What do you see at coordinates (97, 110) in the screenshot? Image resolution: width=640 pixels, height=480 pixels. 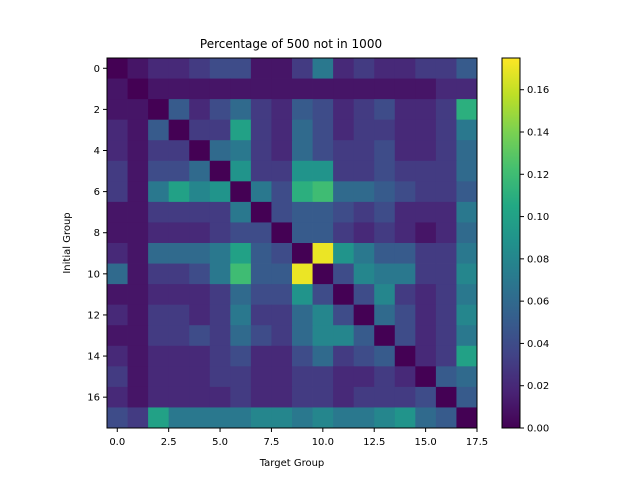 I see `y-tick-label: 2` at bounding box center [97, 110].